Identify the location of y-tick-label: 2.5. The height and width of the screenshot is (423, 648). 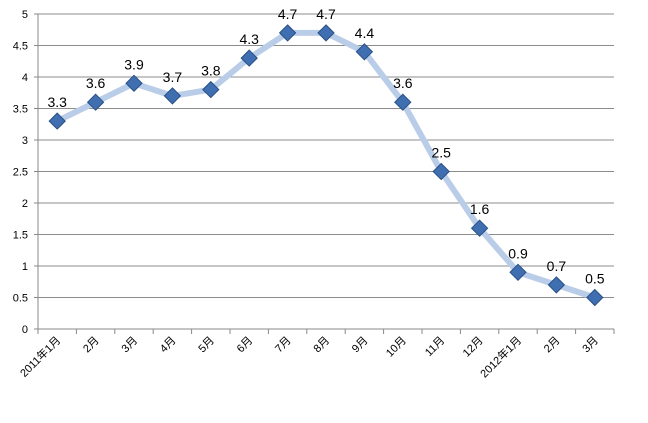
(20, 173).